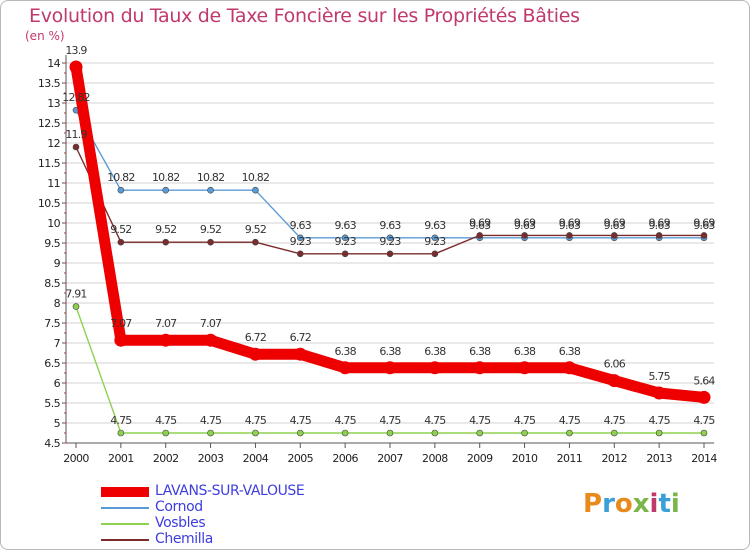 The image size is (750, 550). Describe the element at coordinates (52, 283) in the screenshot. I see `y-tick-label: 8.5` at that location.